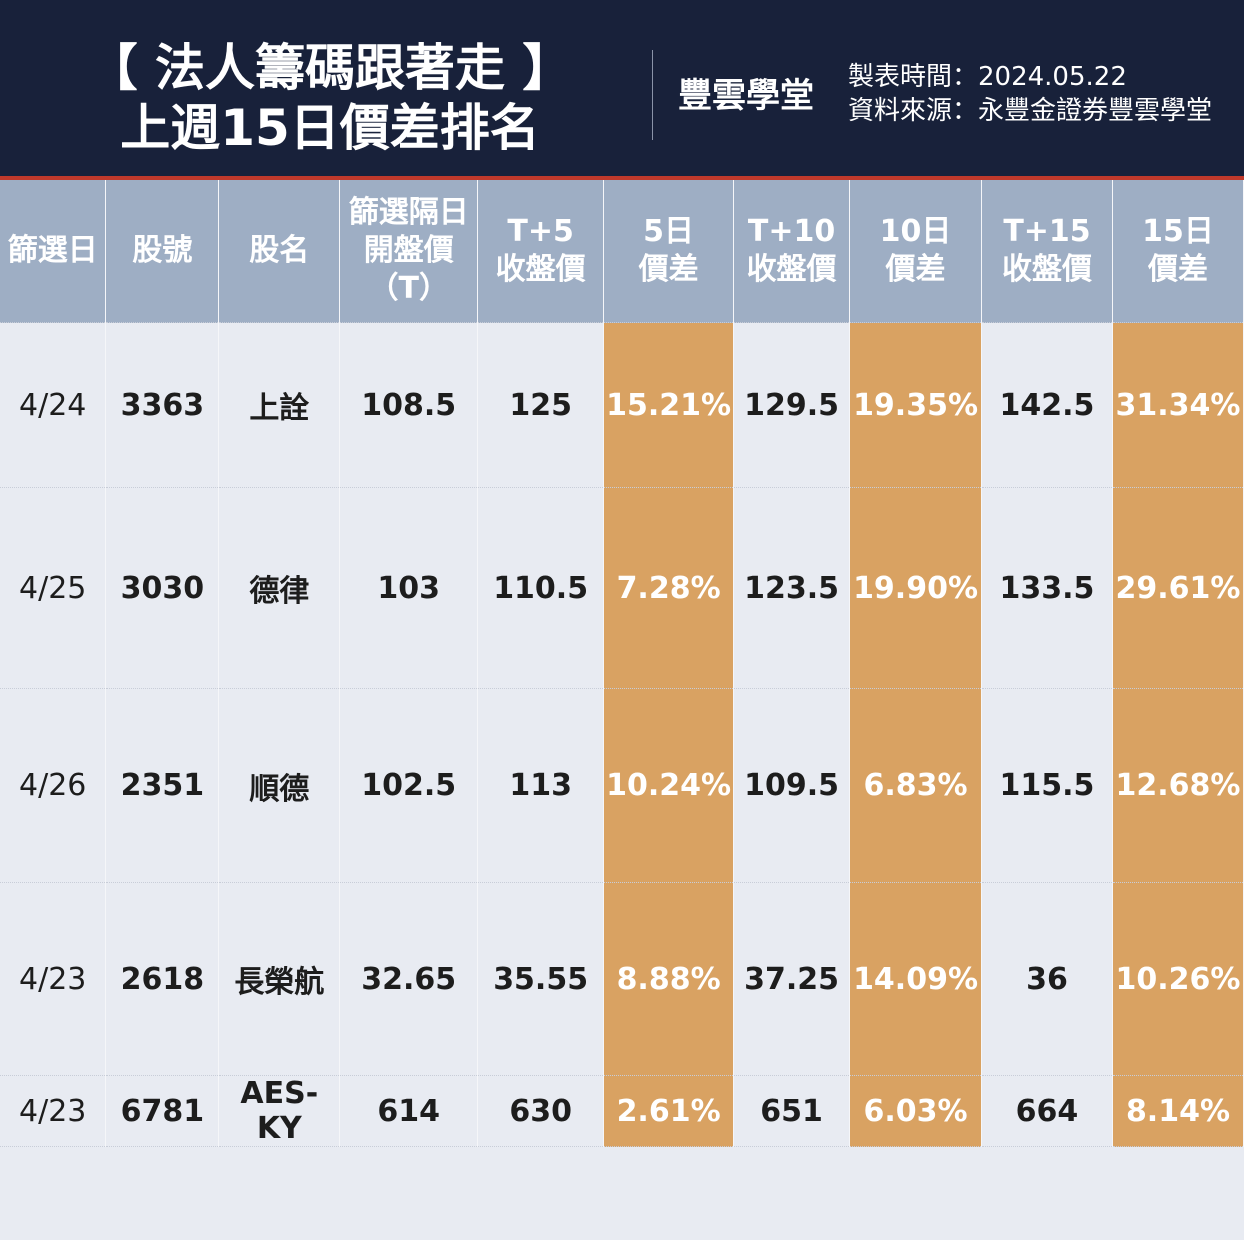 This screenshot has height=1240, width=1244. I want to click on table-cell: 12.68%, so click(1178, 785).